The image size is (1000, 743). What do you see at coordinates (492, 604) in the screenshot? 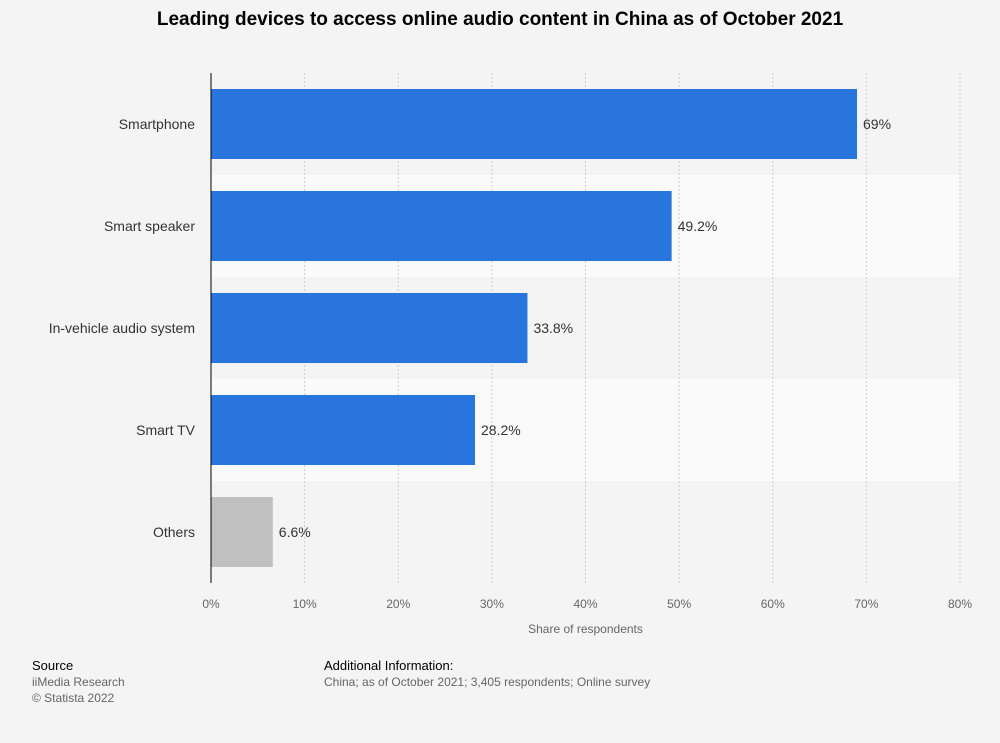
I see `x-tick-label: 30%` at bounding box center [492, 604].